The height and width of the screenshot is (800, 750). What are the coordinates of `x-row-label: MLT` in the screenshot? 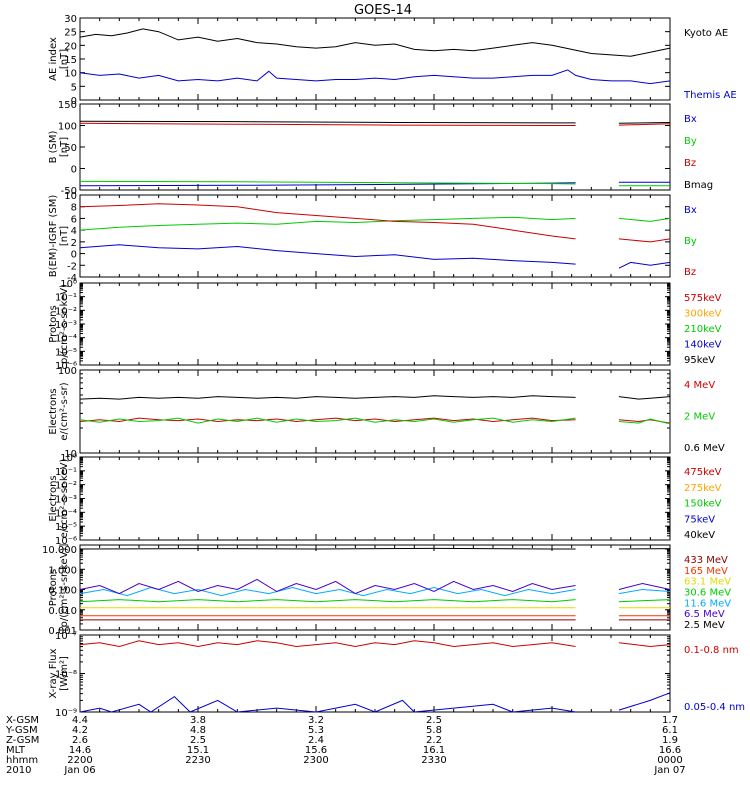 It's located at (16, 750).